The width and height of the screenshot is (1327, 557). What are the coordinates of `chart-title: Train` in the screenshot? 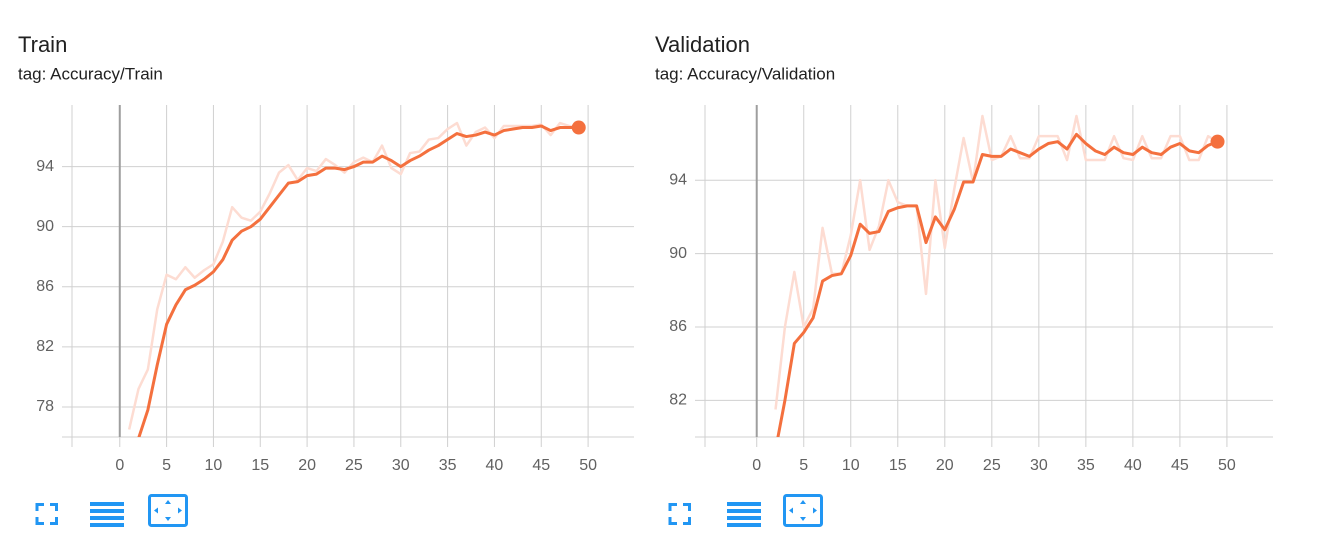 It's located at (42, 44).